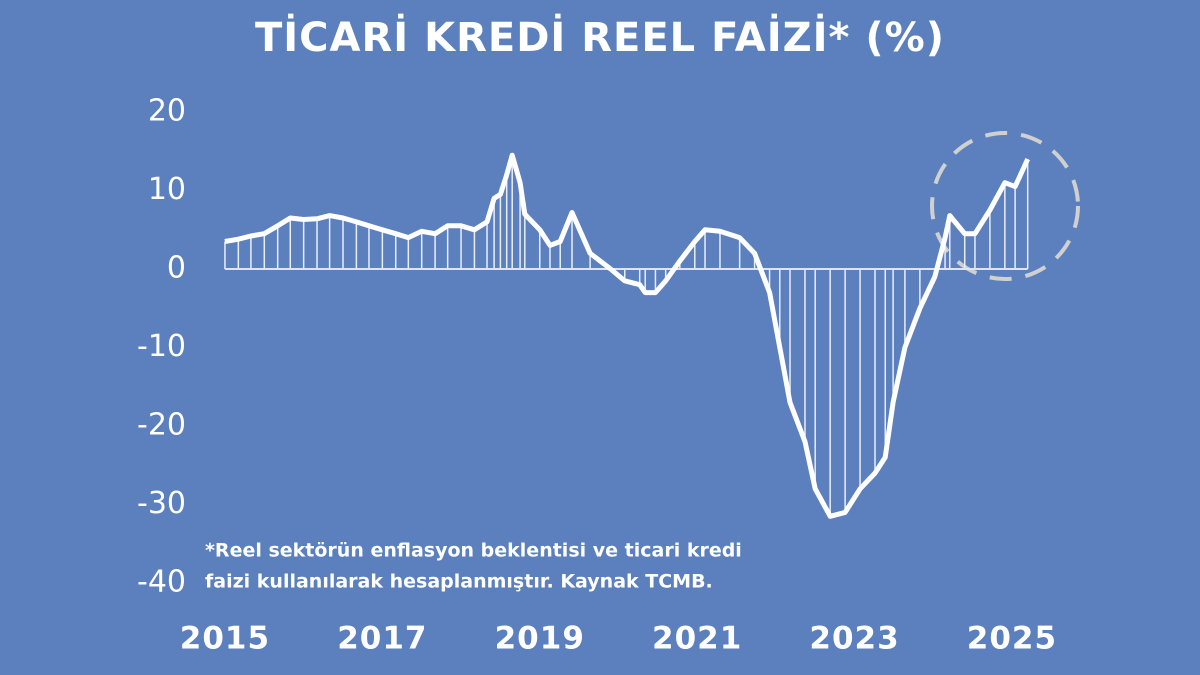 The height and width of the screenshot is (675, 1200). What do you see at coordinates (161, 346) in the screenshot?
I see `y-tick-label: -10` at bounding box center [161, 346].